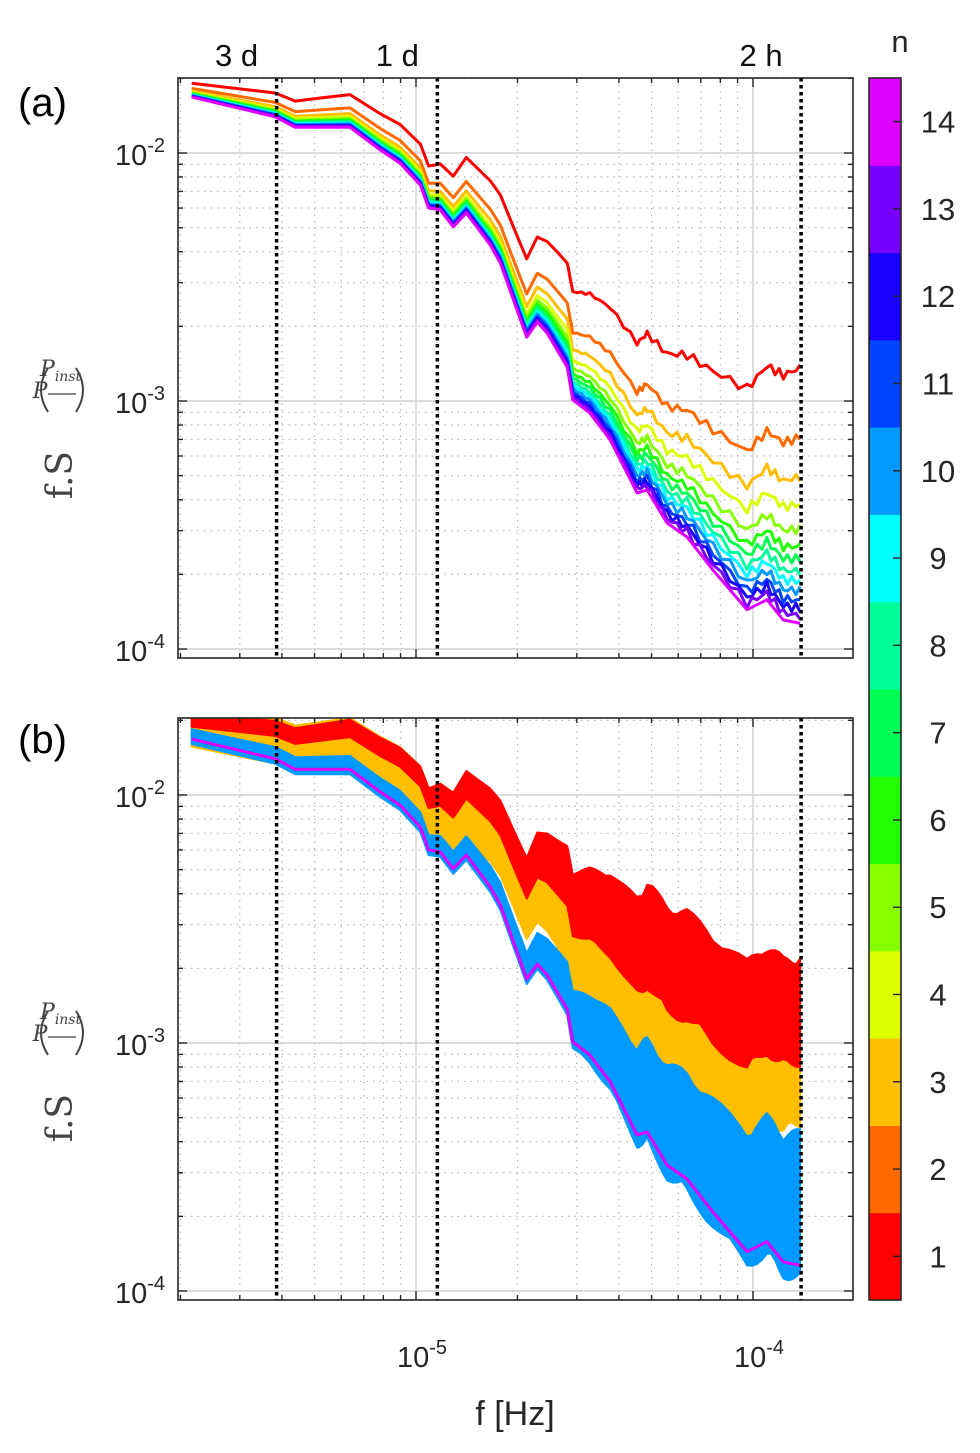  What do you see at coordinates (937, 820) in the screenshot?
I see `colorbar-tick-label: 6` at bounding box center [937, 820].